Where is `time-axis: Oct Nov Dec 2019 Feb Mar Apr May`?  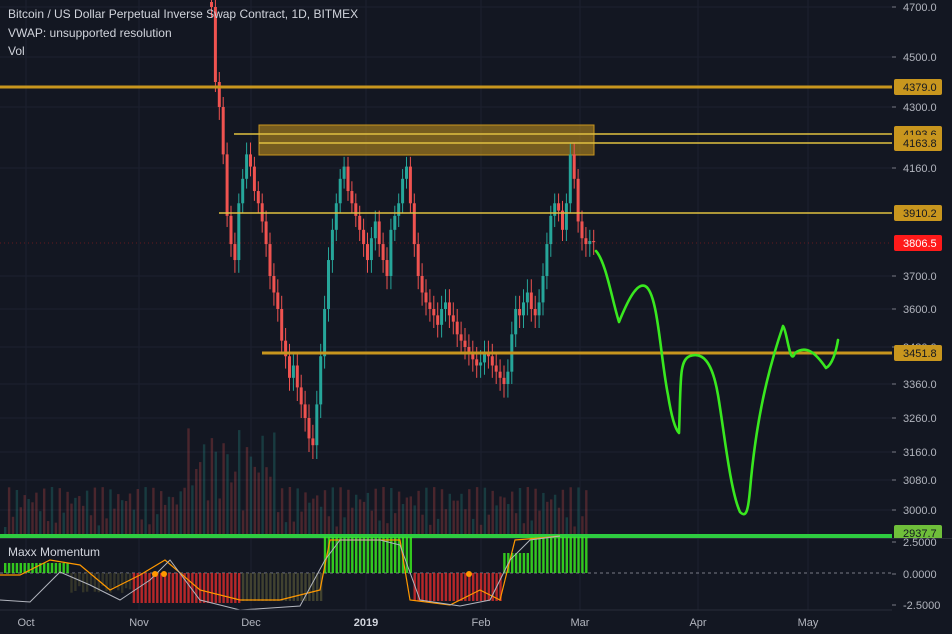
time-axis: Oct Nov Dec 2019 Feb Mar Apr May is located at coordinates (476, 621).